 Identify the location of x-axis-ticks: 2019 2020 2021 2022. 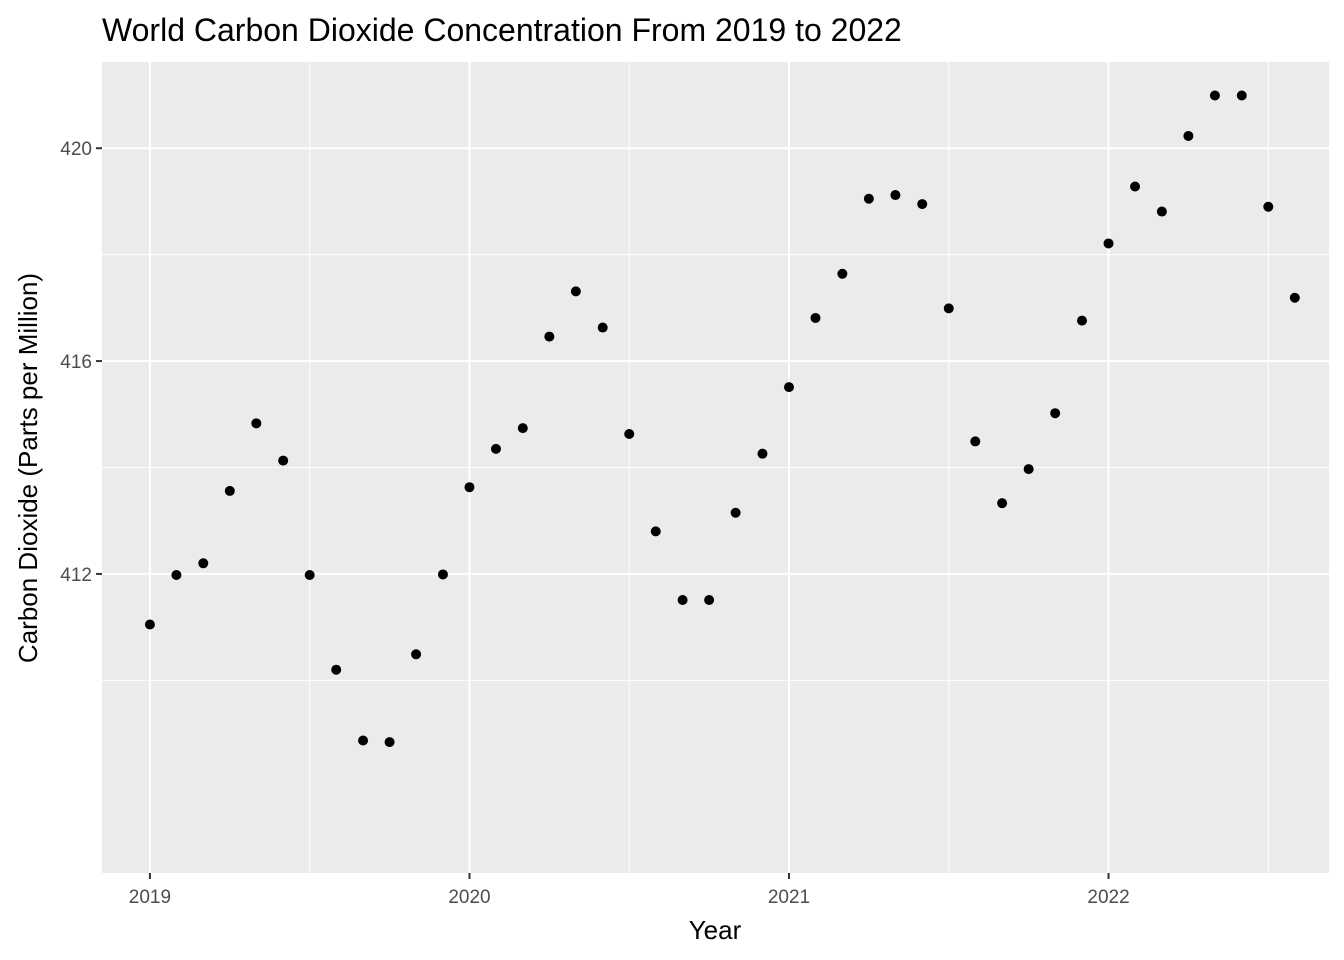
(629, 890).